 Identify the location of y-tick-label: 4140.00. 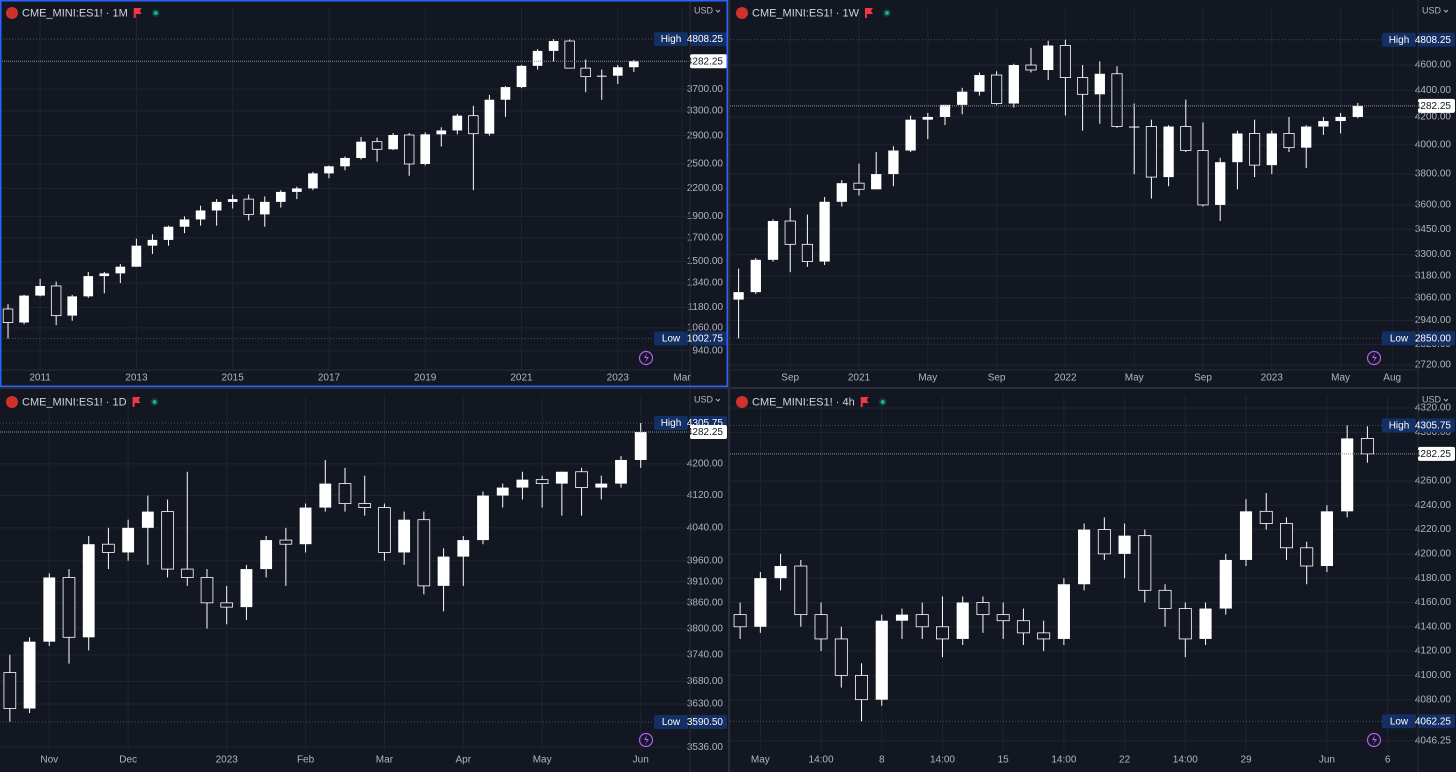
(1433, 626).